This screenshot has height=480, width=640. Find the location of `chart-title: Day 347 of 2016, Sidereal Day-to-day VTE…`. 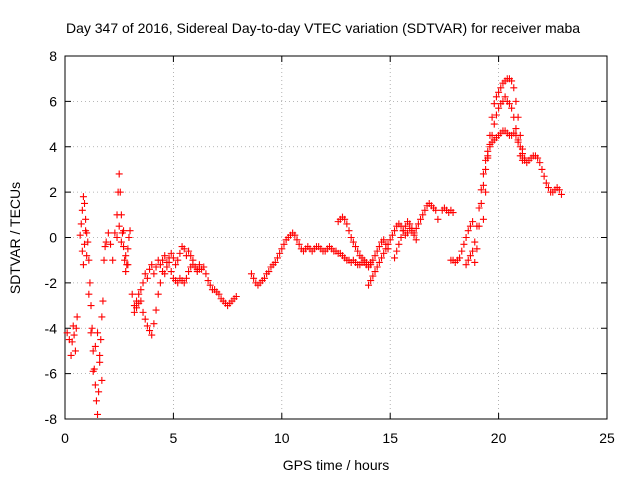

chart-title: Day 347 of 2016, Sidereal Day-to-day VTE… is located at coordinates (323, 28).